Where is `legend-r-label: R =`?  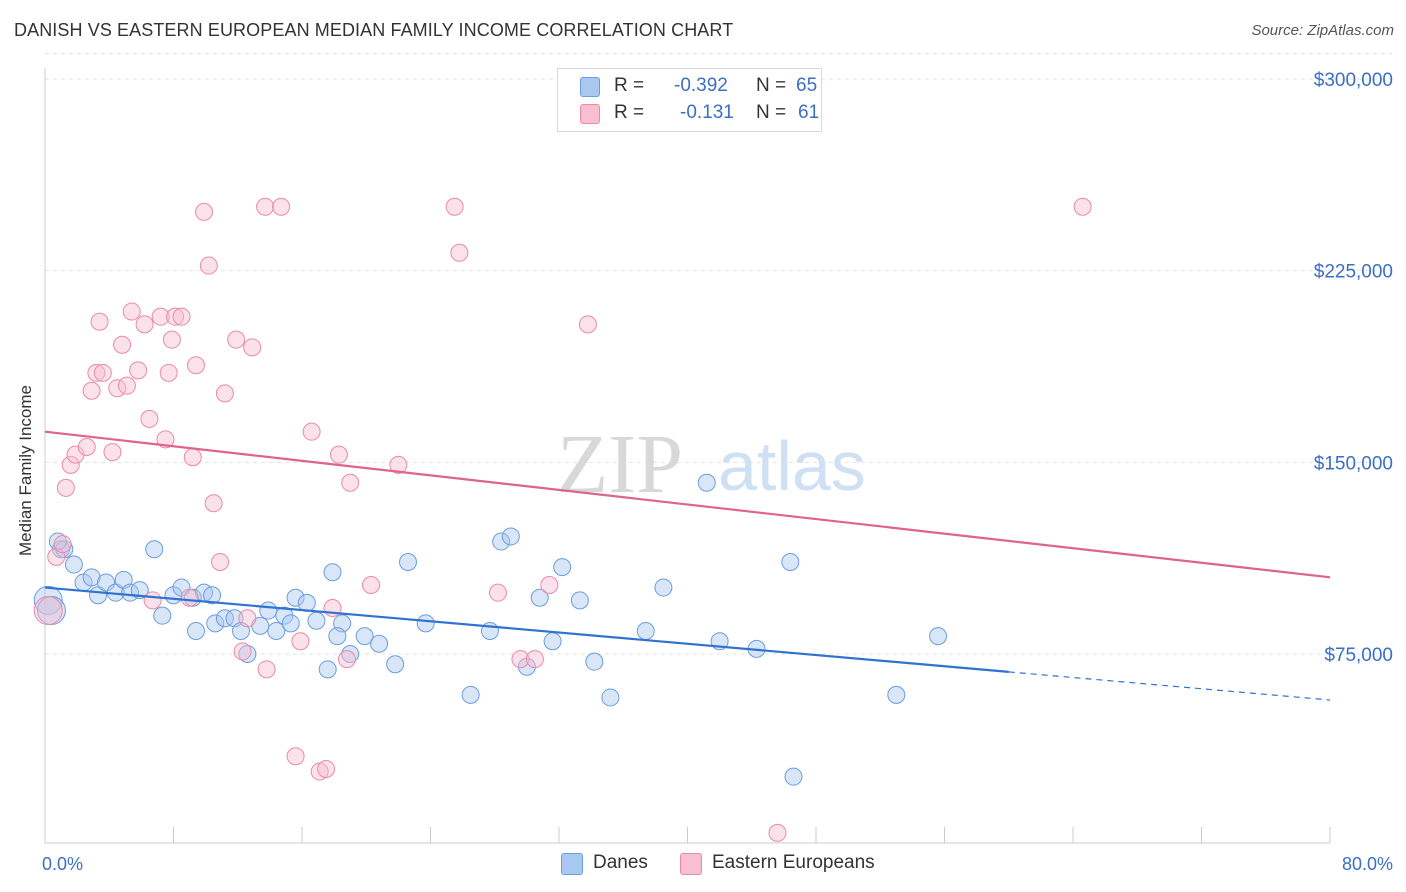 legend-r-label: R = is located at coordinates (629, 85).